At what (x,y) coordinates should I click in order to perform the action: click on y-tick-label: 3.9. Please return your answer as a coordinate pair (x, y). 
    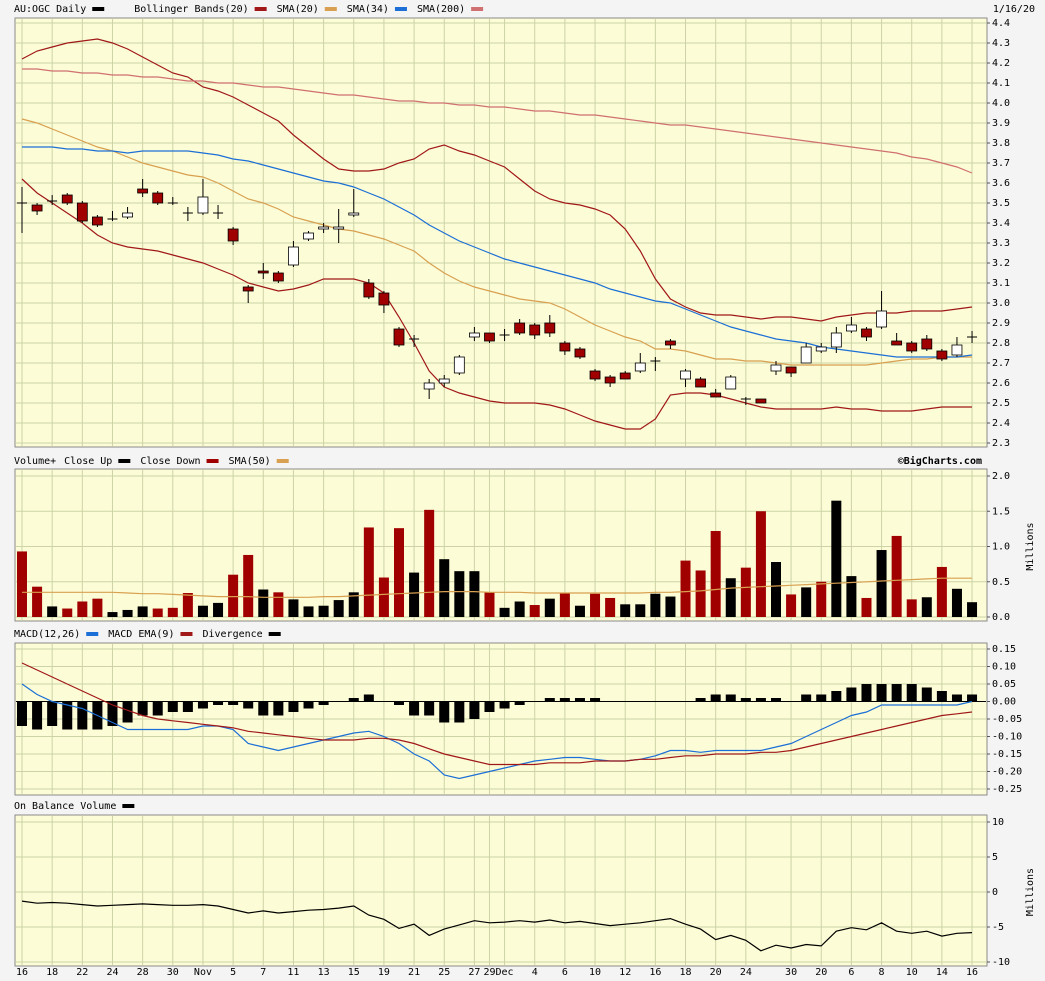
    Looking at the image, I should click on (1001, 123).